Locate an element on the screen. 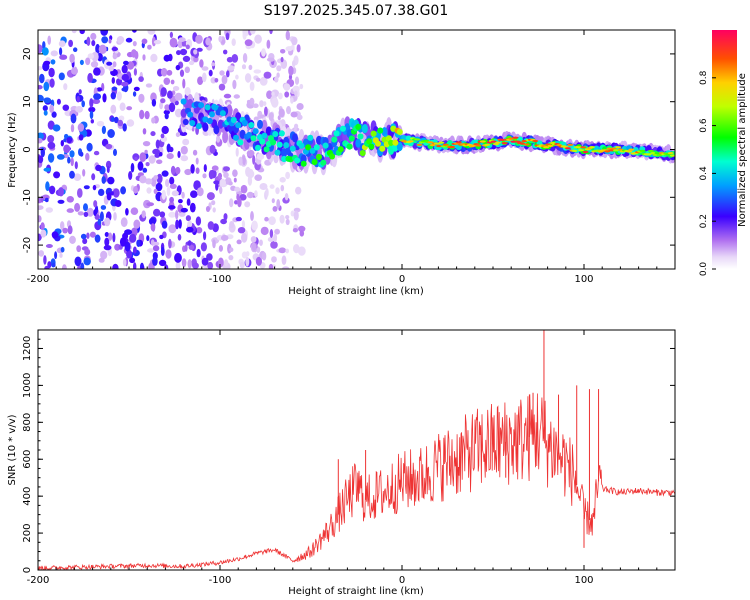 The height and width of the screenshot is (600, 750). colorbar-tick-label: 0.4 is located at coordinates (704, 173).